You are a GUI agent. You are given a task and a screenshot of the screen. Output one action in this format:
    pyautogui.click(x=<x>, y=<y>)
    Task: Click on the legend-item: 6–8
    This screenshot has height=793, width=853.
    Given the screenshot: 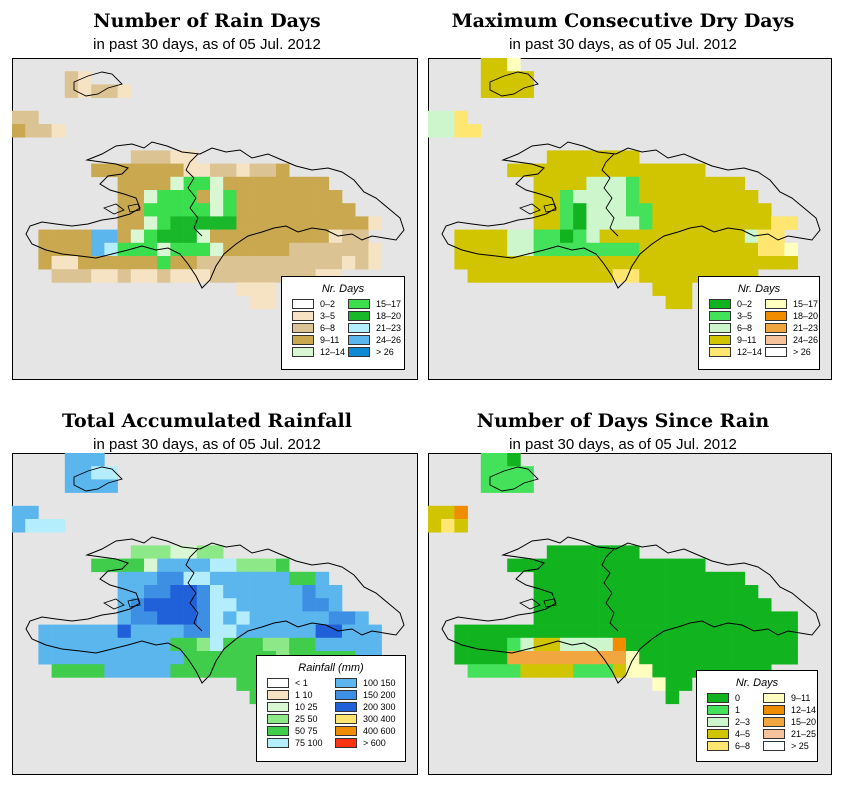 What is the action you would take?
    pyautogui.click(x=728, y=746)
    